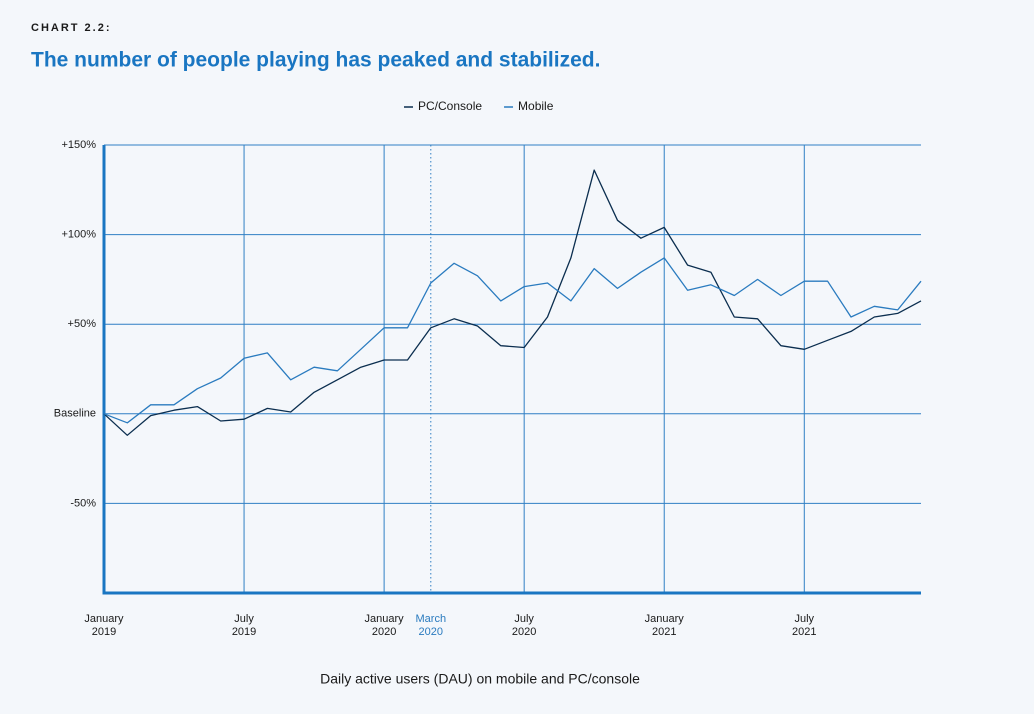  Describe the element at coordinates (450, 106) in the screenshot. I see `legend-label: PC/Console` at that location.